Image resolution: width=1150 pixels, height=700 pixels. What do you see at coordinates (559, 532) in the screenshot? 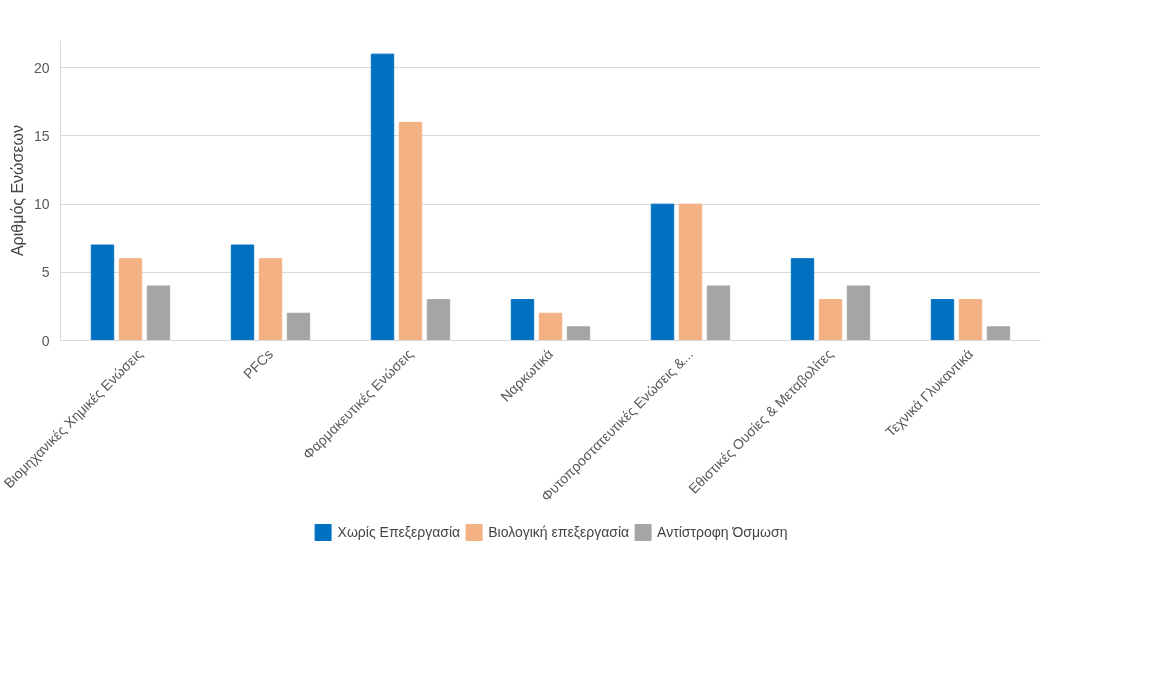
I see `legend-label: Βιολογική επεξεργασία` at bounding box center [559, 532].